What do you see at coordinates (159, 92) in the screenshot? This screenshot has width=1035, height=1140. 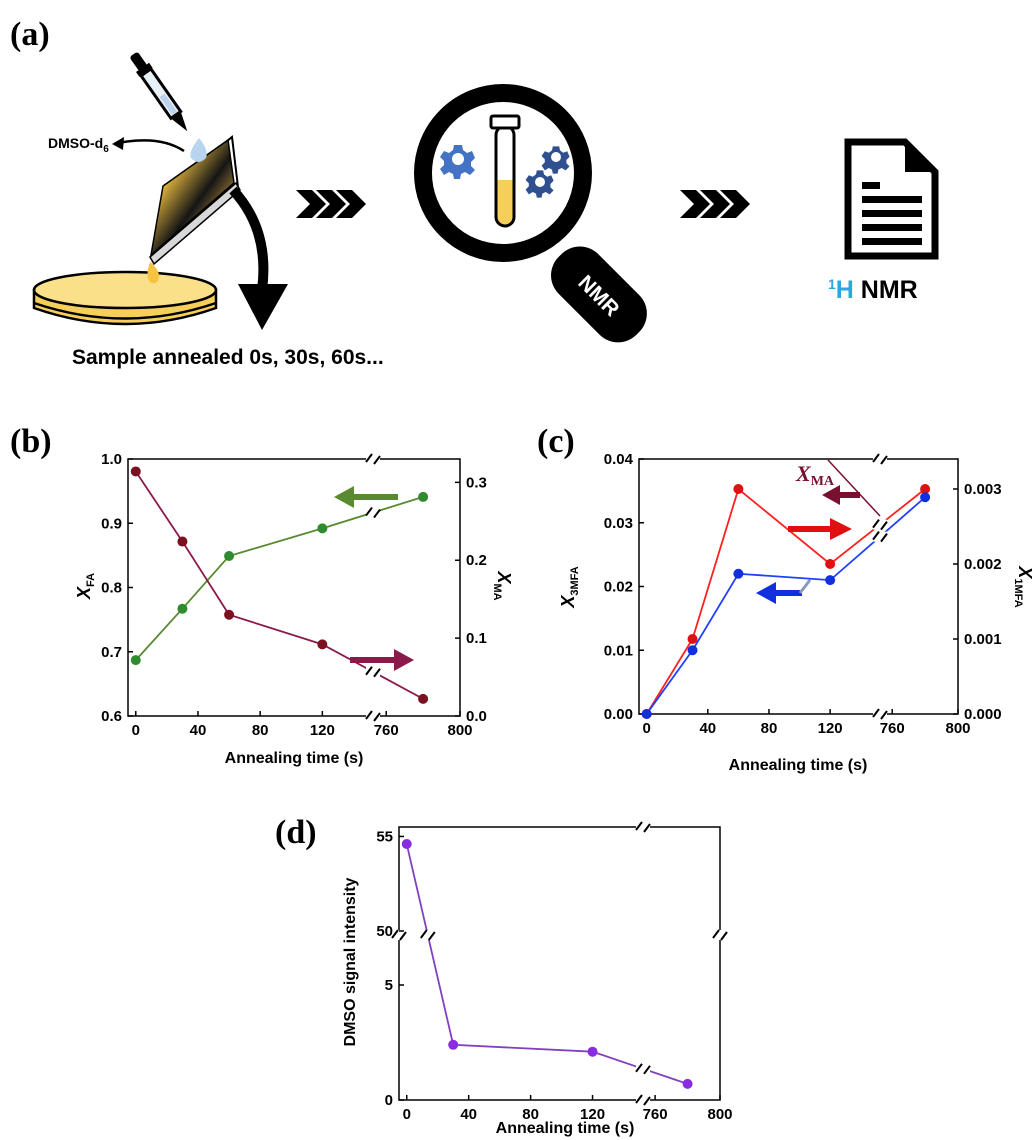 I see `pipette-icon` at bounding box center [159, 92].